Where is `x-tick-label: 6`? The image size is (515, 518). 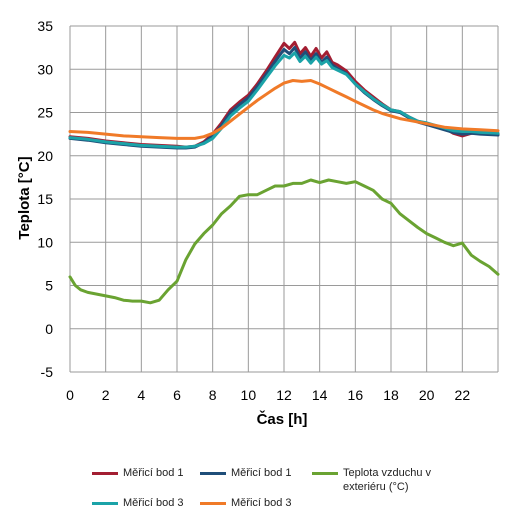 x-tick-label: 6 is located at coordinates (177, 395).